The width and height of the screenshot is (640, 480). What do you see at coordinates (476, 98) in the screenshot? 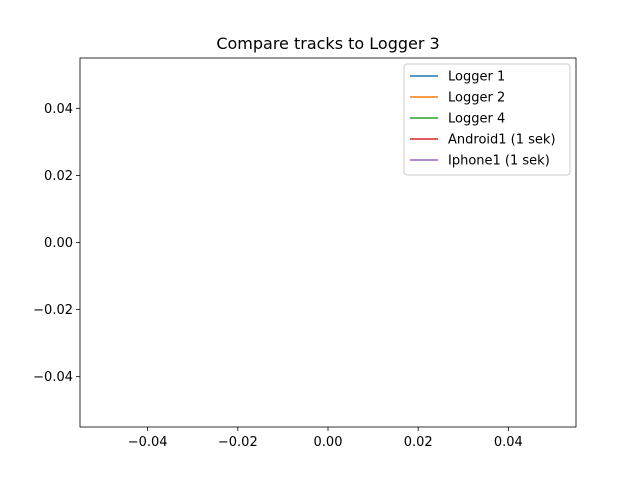
I see `legend-label: Logger 2` at bounding box center [476, 98].